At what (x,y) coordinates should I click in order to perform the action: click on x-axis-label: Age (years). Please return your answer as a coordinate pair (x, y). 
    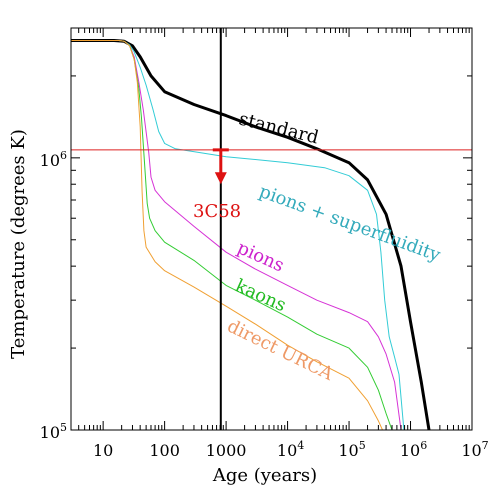
    Looking at the image, I should click on (264, 475).